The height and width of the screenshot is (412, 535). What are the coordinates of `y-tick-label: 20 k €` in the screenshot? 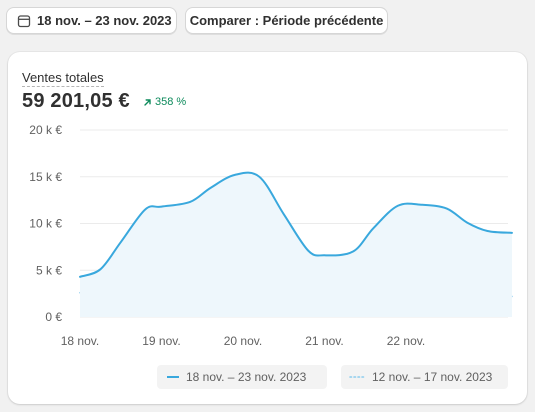 It's located at (45, 130).